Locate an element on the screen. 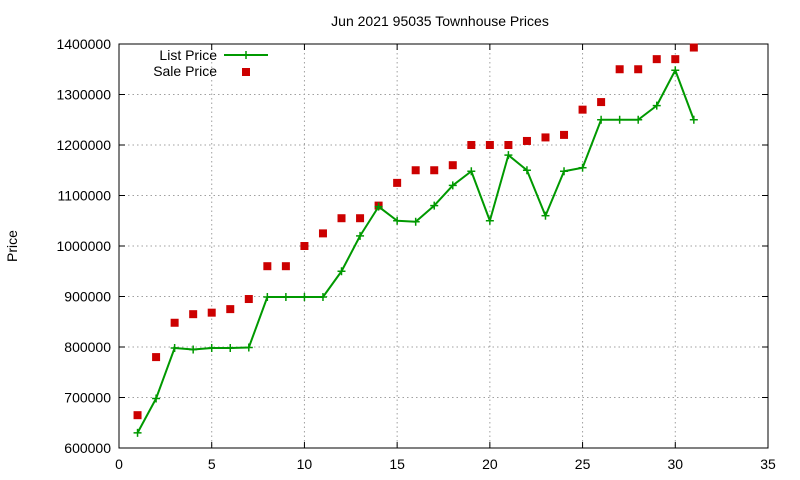 Image resolution: width=800 pixels, height=480 pixels. y-tick-label: 1100000 is located at coordinates (85, 196).